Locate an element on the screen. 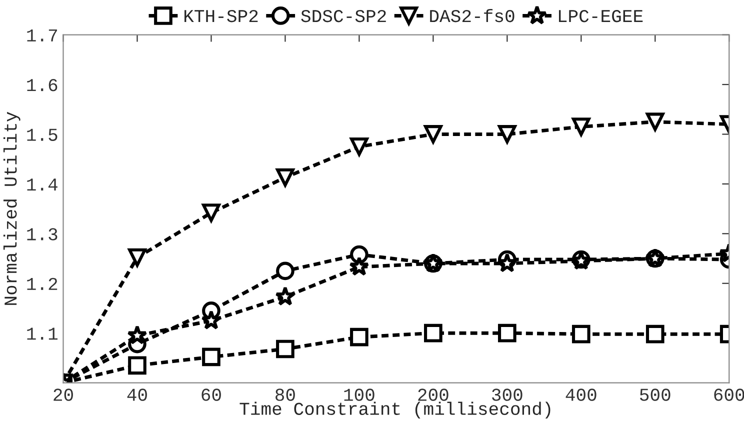  y-tick-label: 1.2 is located at coordinates (42, 284).